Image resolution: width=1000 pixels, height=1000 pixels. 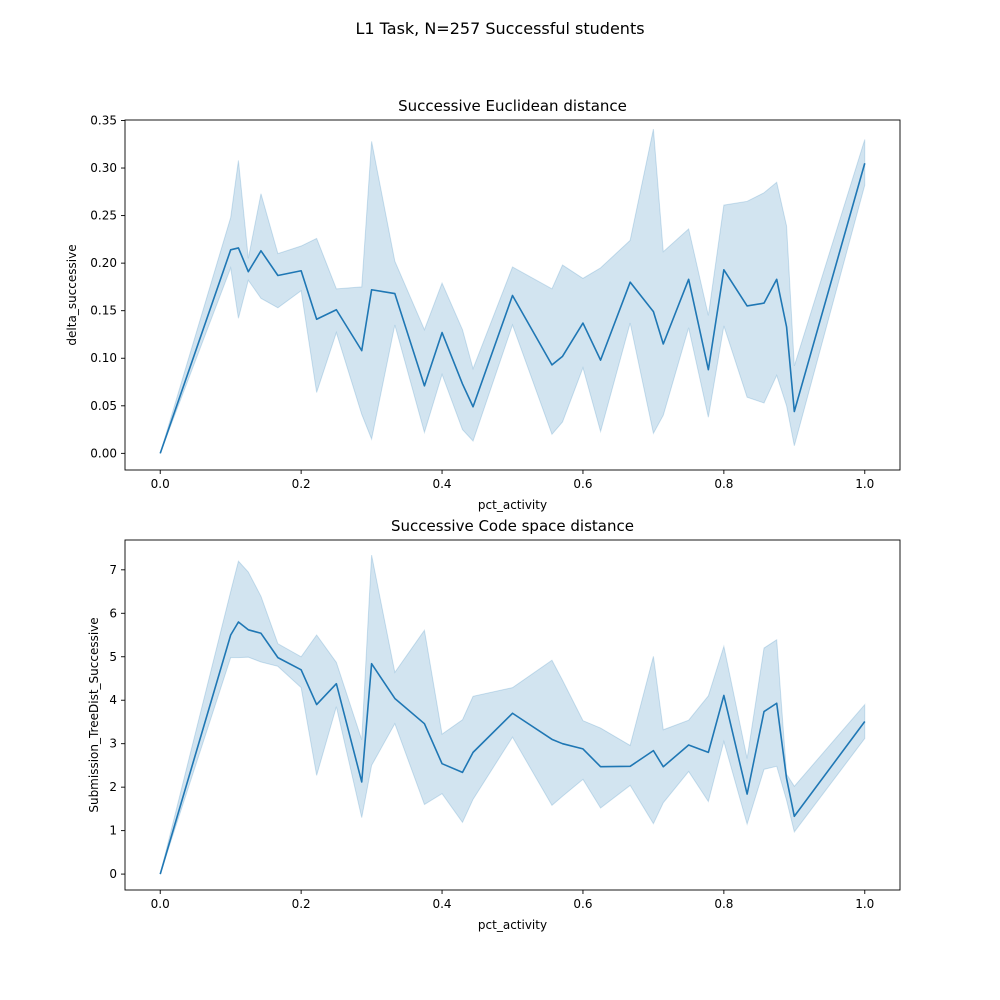 I want to click on chart-title: Successive Euclidean distance, so click(x=512, y=106).